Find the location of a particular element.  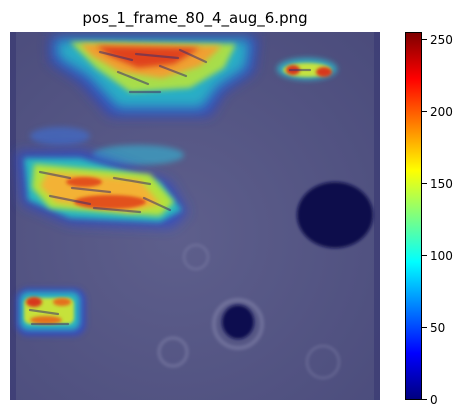

circular-artifacts is located at coordinates (248, 311).